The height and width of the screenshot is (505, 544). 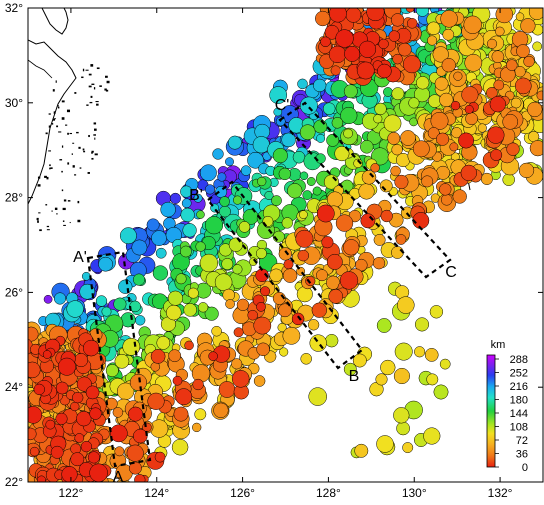 What do you see at coordinates (328, 493) in the screenshot?
I see `lon-tick-label: 128°` at bounding box center [328, 493].